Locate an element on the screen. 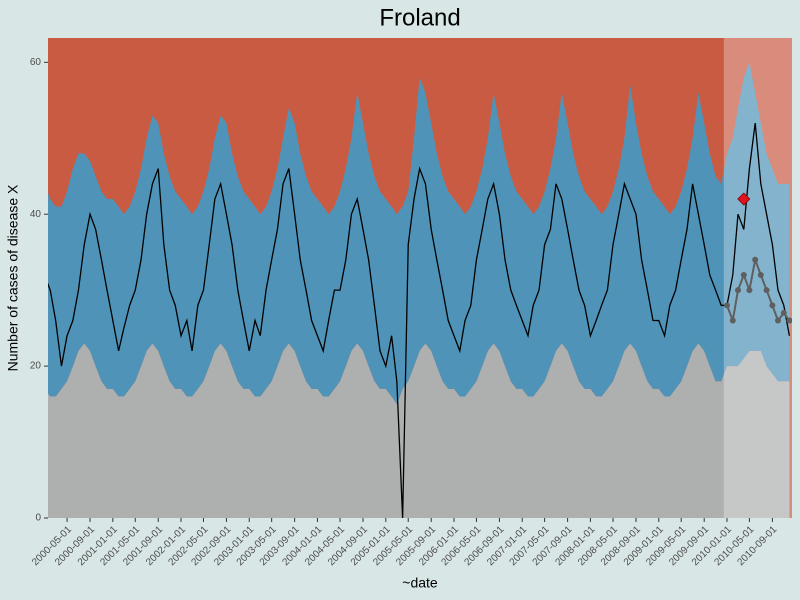 The height and width of the screenshot is (600, 800). y-tick-label: 0 is located at coordinates (38, 518).